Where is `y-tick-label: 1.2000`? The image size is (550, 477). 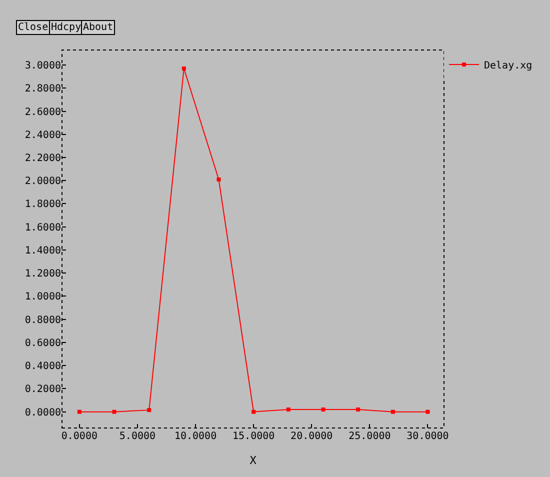
y-tick-label: 1.2000 is located at coordinates (42, 274).